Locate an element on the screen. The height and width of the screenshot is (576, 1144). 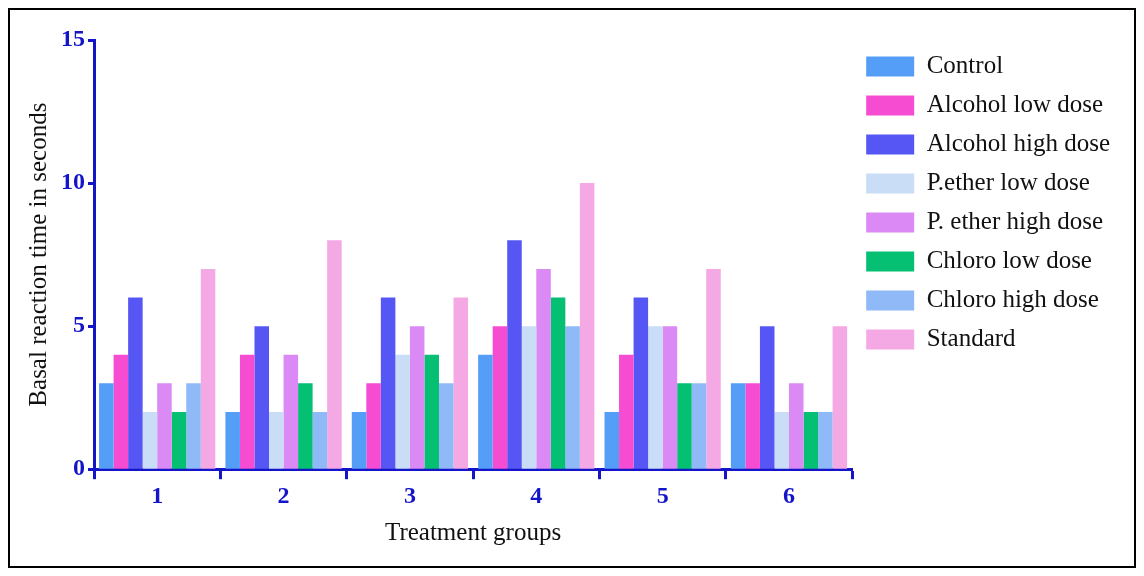
x-tick-label: 4 is located at coordinates (536, 494).